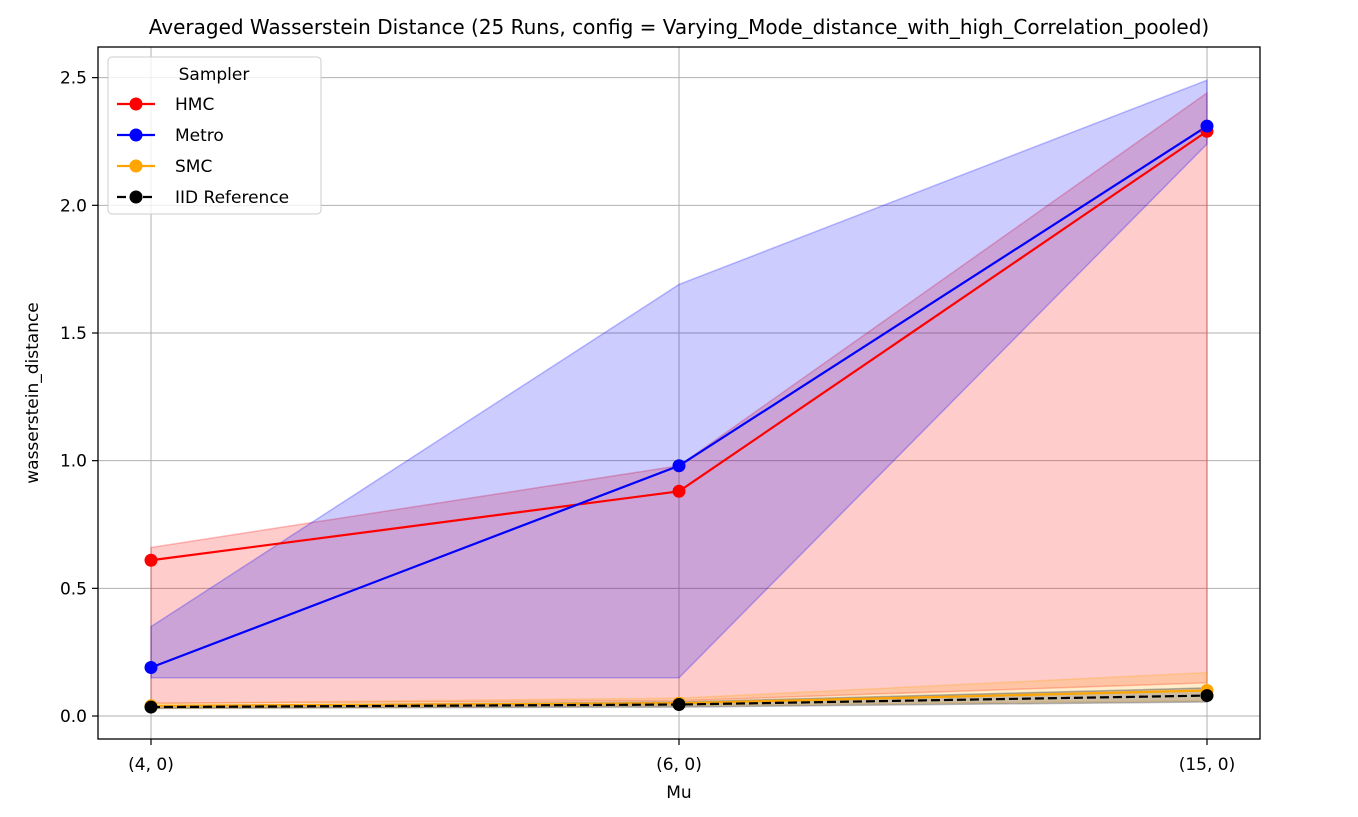  What do you see at coordinates (165, 105) in the screenshot?
I see `legend-item-hmc: HMC` at bounding box center [165, 105].